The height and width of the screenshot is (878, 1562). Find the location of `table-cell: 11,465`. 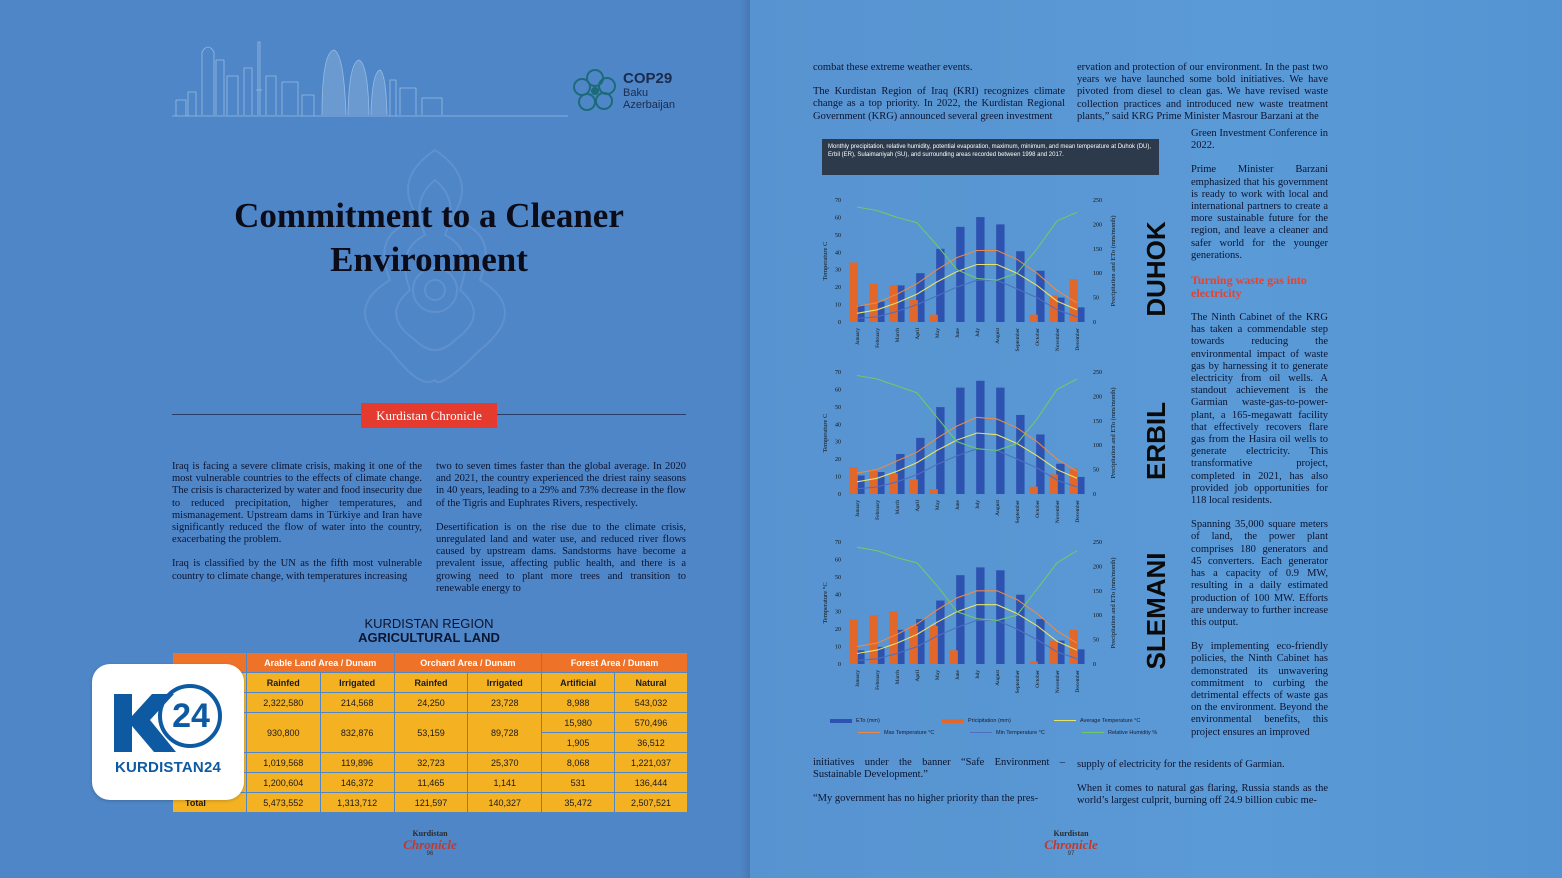

table-cell: 11,465 is located at coordinates (431, 782).